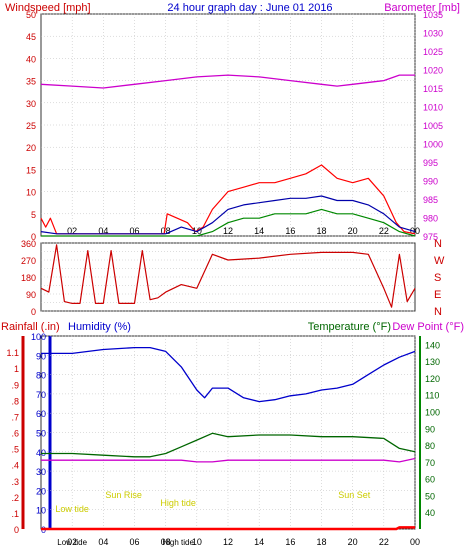 The width and height of the screenshot is (466, 555). I want to click on graph-title: 24 hour graph day : June 01 2016, so click(249, 8).